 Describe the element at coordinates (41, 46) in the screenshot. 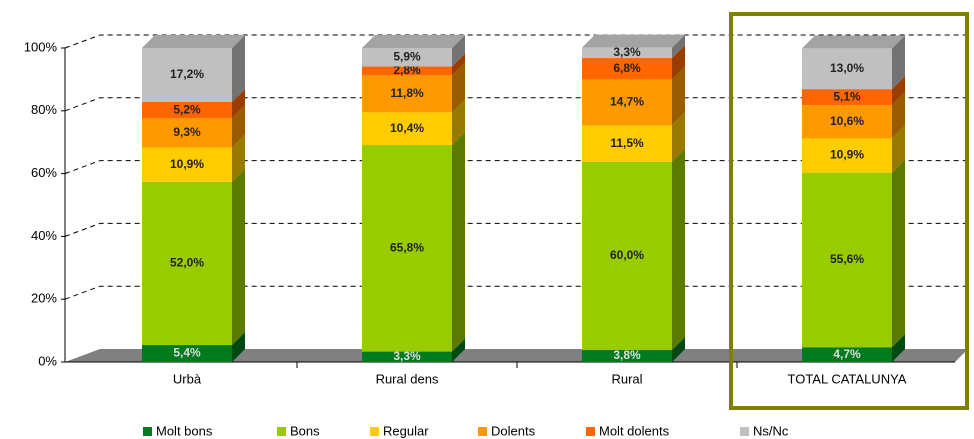

I see `y-tick-label: 100%` at that location.